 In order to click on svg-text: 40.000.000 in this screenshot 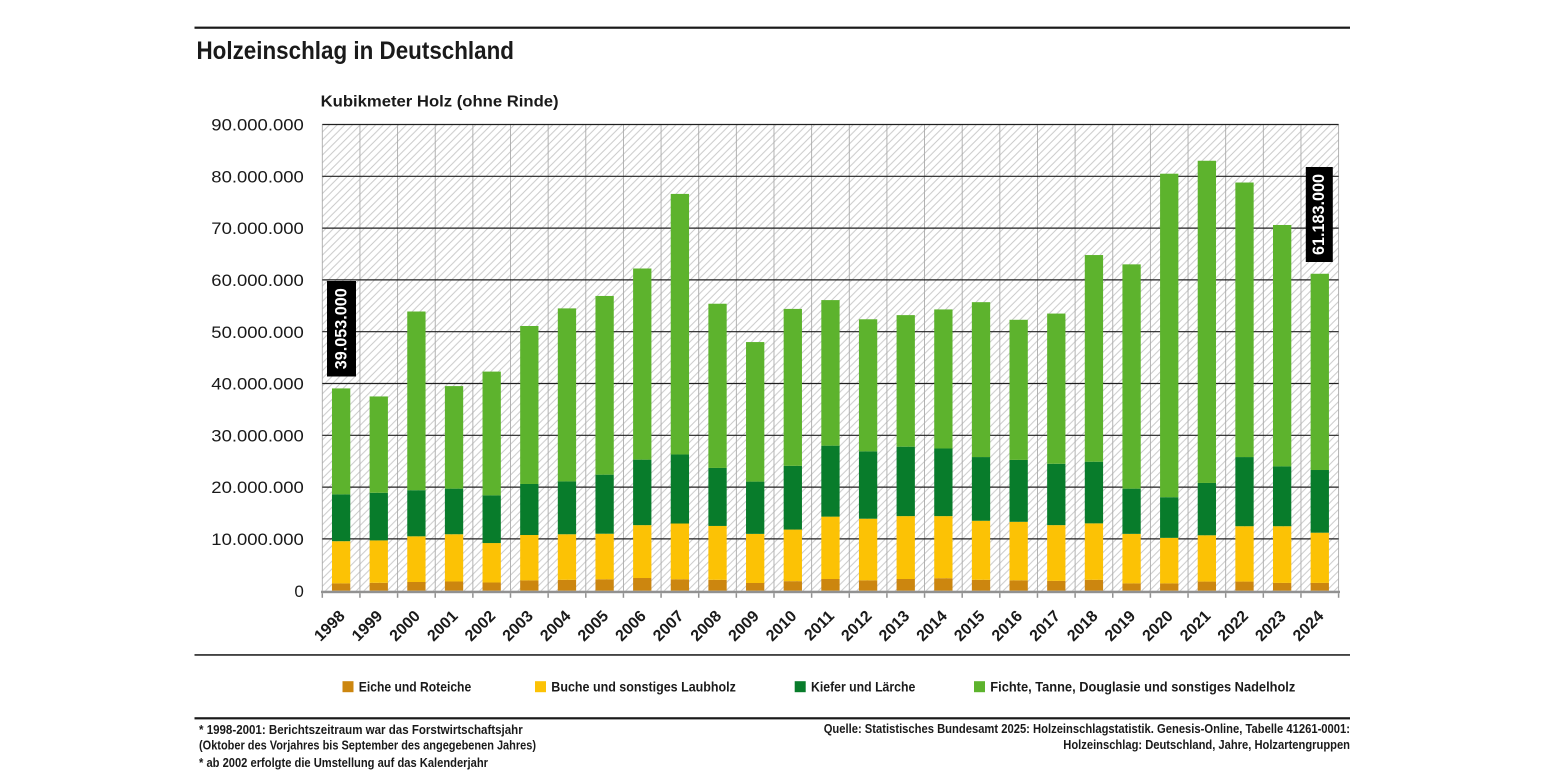, I will do `click(257, 384)`.